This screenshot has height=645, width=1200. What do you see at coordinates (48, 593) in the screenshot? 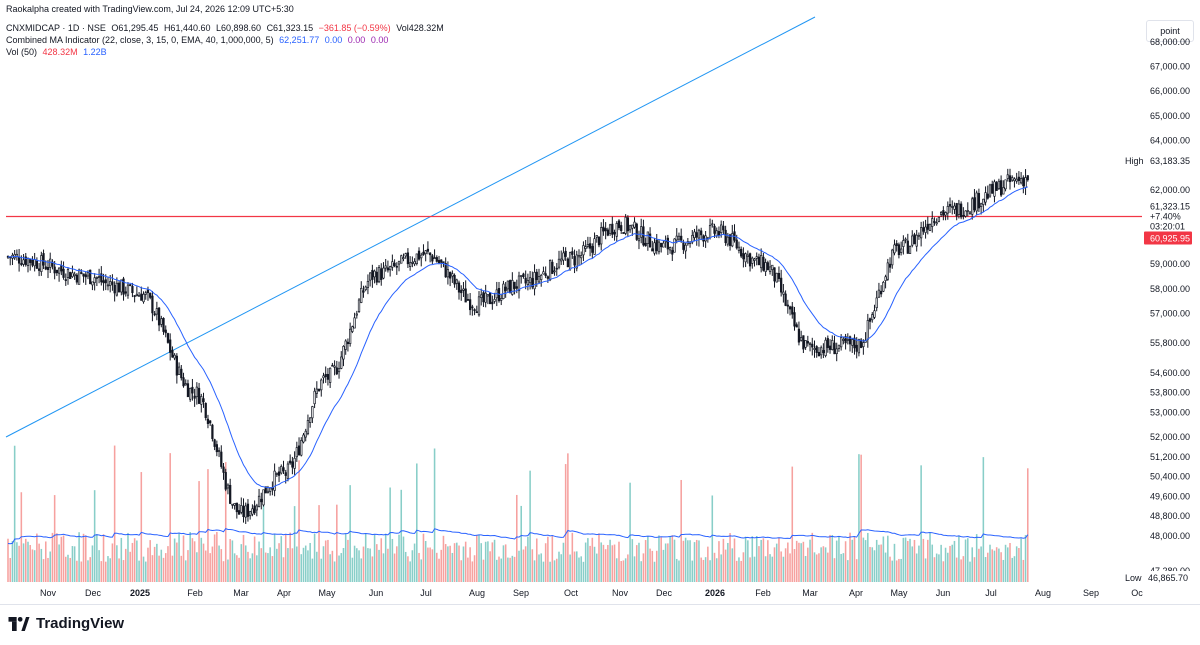
I see `x-tick-label: Nov` at bounding box center [48, 593].